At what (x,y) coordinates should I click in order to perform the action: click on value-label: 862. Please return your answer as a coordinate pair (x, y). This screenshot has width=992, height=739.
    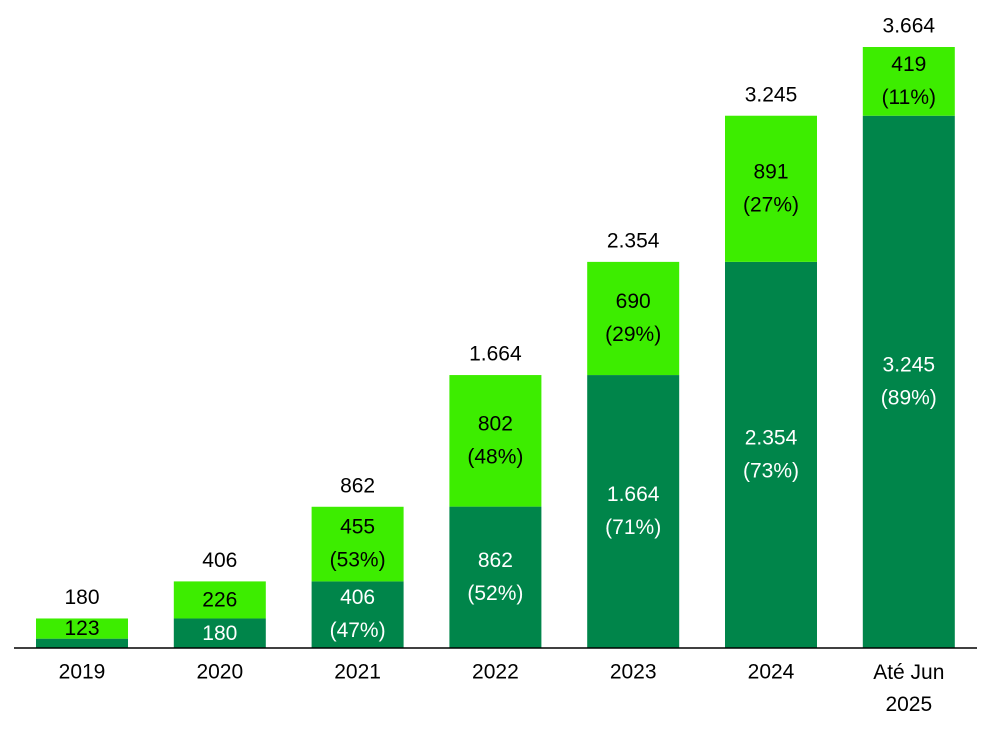
    Looking at the image, I should click on (495, 560).